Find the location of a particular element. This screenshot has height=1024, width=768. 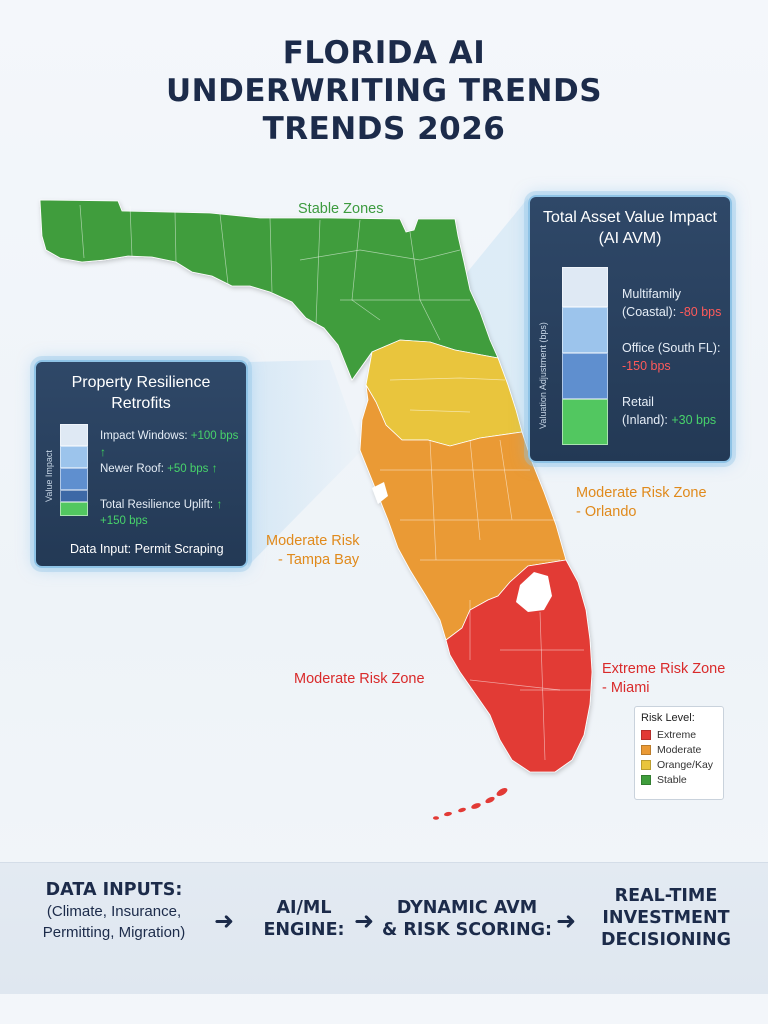

row-total-value: +150 bps is located at coordinates (124, 521).